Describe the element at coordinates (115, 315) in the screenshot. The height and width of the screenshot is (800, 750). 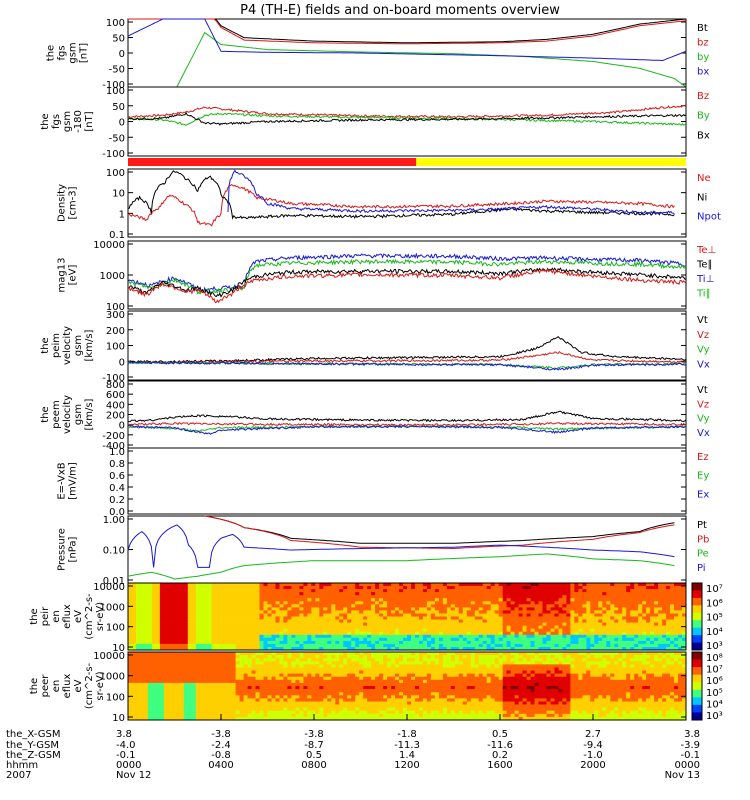
I see `y-tick-label: 300` at that location.